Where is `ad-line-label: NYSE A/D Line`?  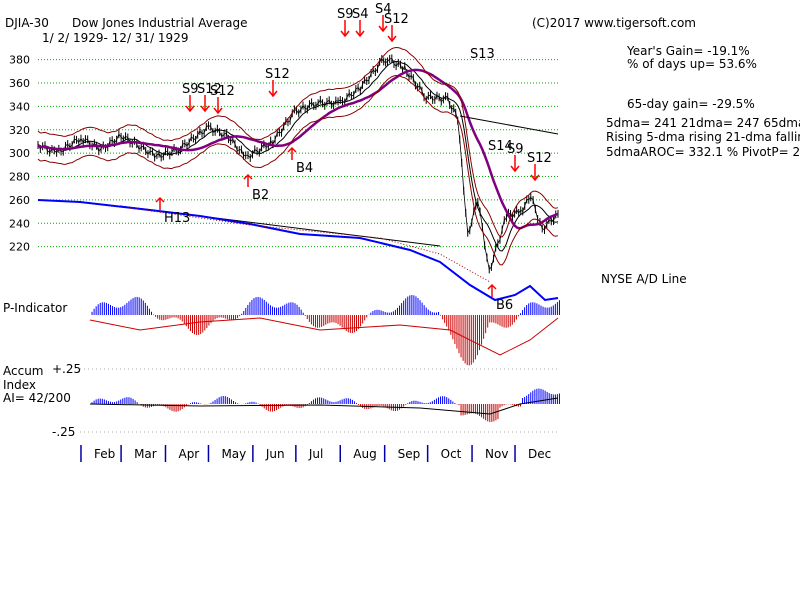
ad-line-label: NYSE A/D Line is located at coordinates (644, 279).